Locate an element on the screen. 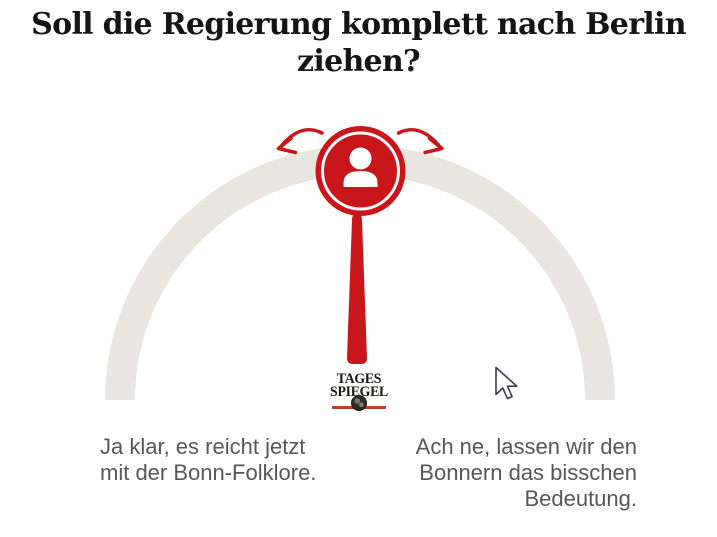 Image resolution: width=717 pixels, height=537 pixels. tagesspiegel-logo: TAGES SPIEGEL is located at coordinates (359, 391).